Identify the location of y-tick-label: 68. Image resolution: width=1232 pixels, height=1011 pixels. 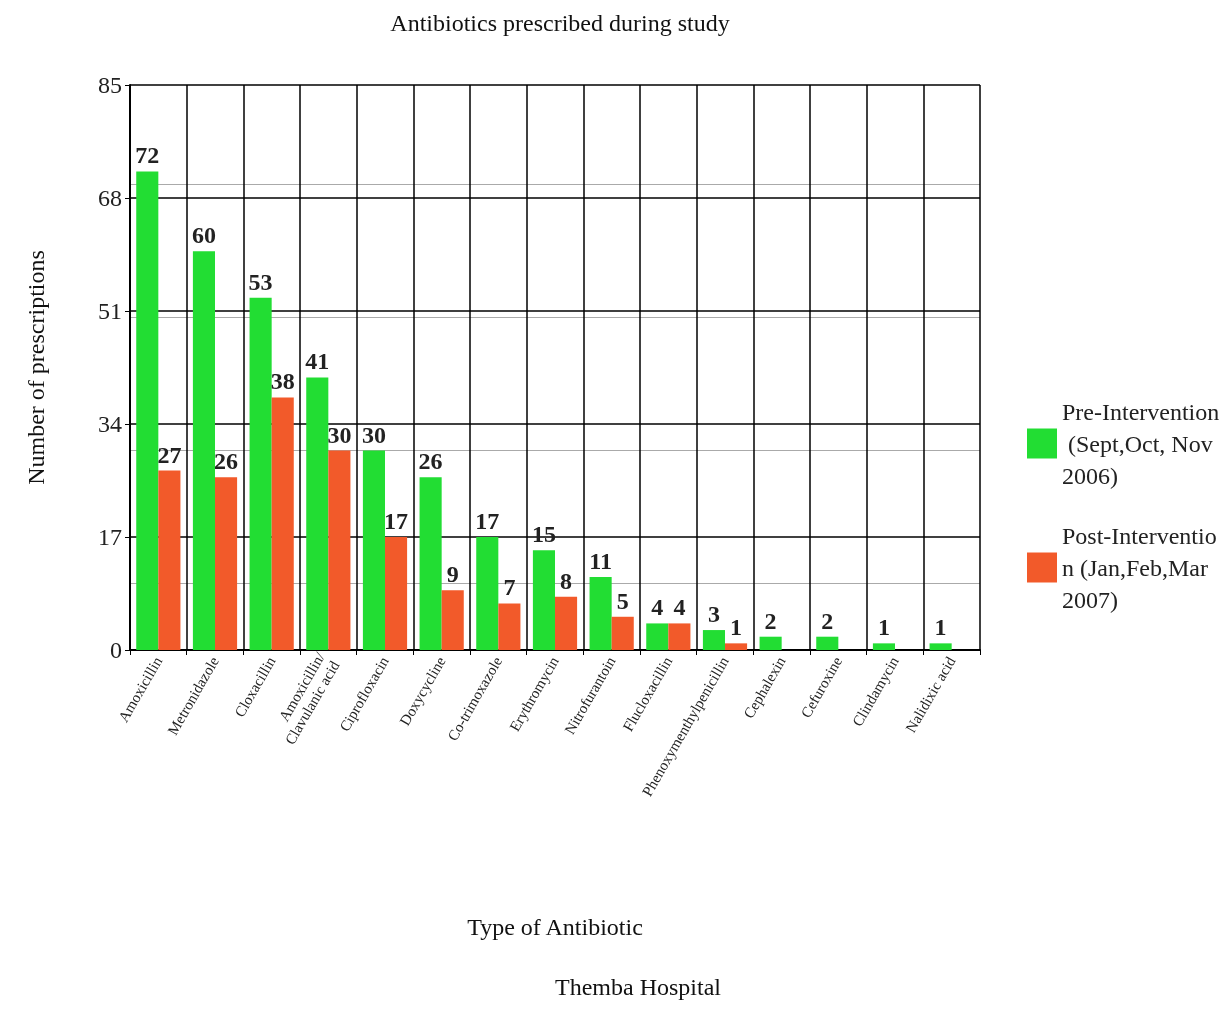
(110, 198).